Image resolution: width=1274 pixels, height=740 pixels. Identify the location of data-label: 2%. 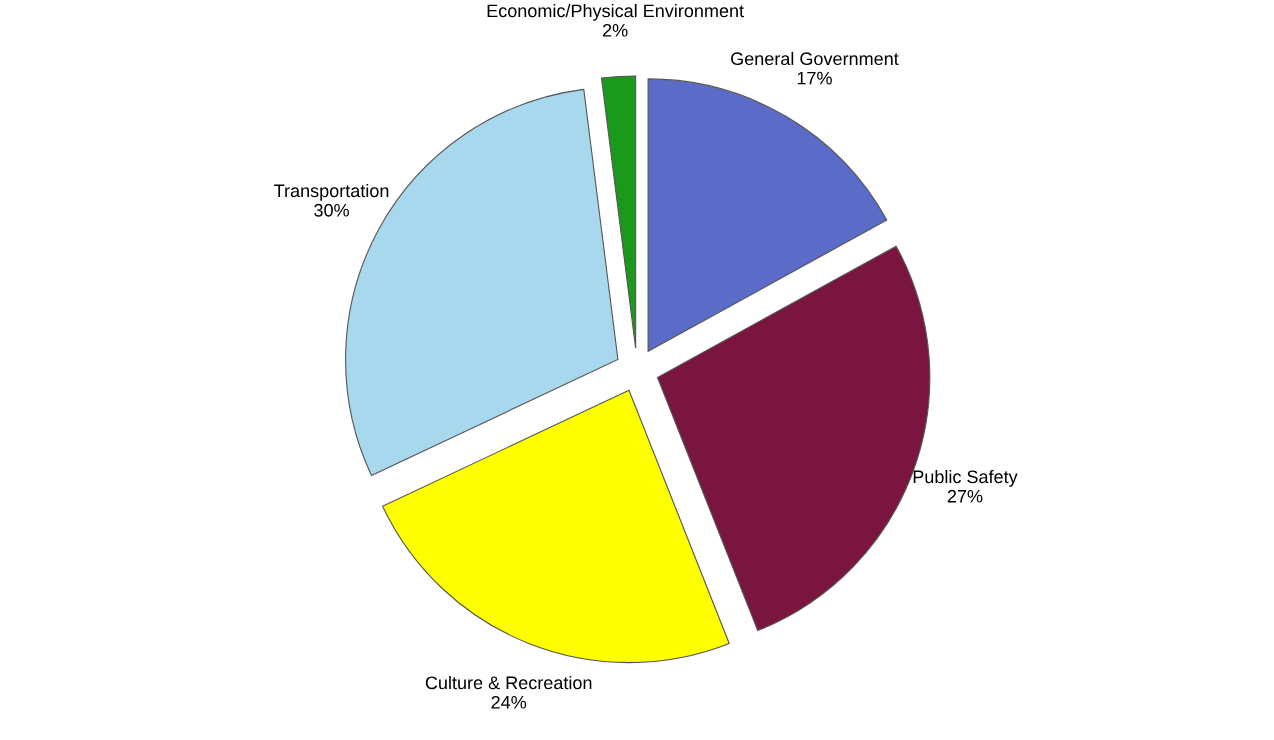
(615, 30).